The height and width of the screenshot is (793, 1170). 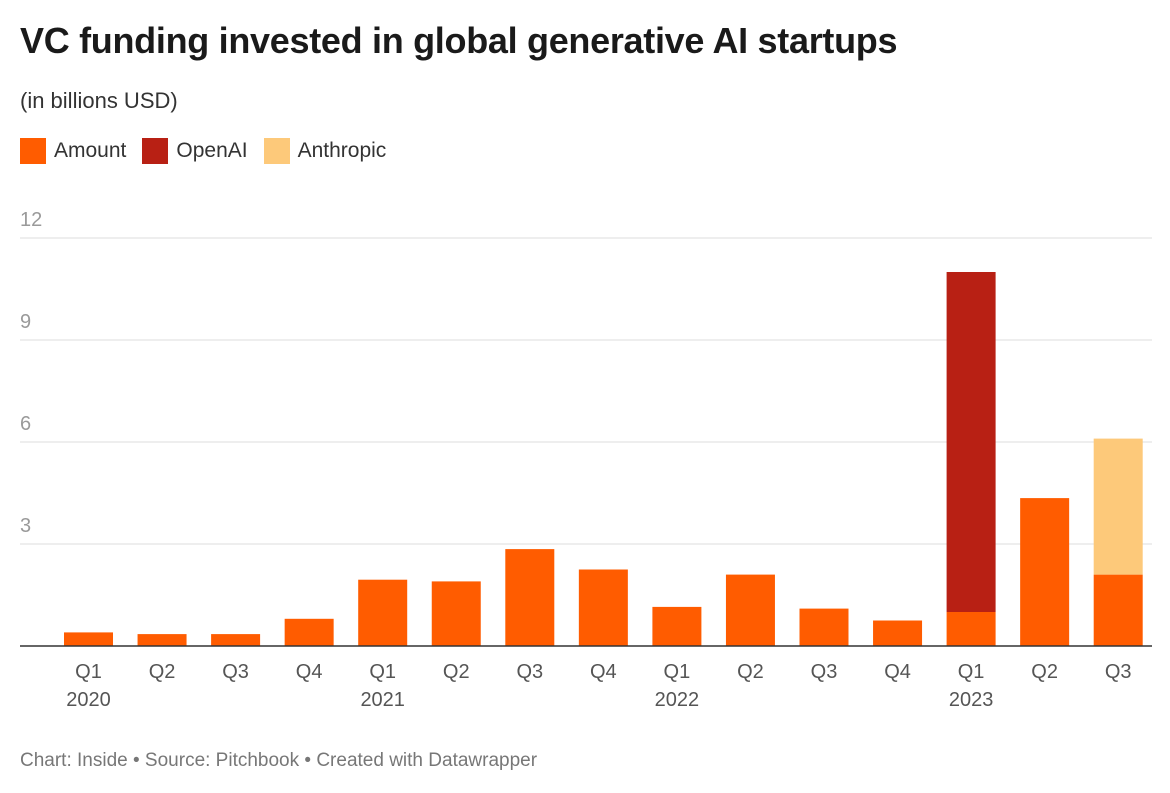 I want to click on x-year-label: 2023, so click(x=971, y=700).